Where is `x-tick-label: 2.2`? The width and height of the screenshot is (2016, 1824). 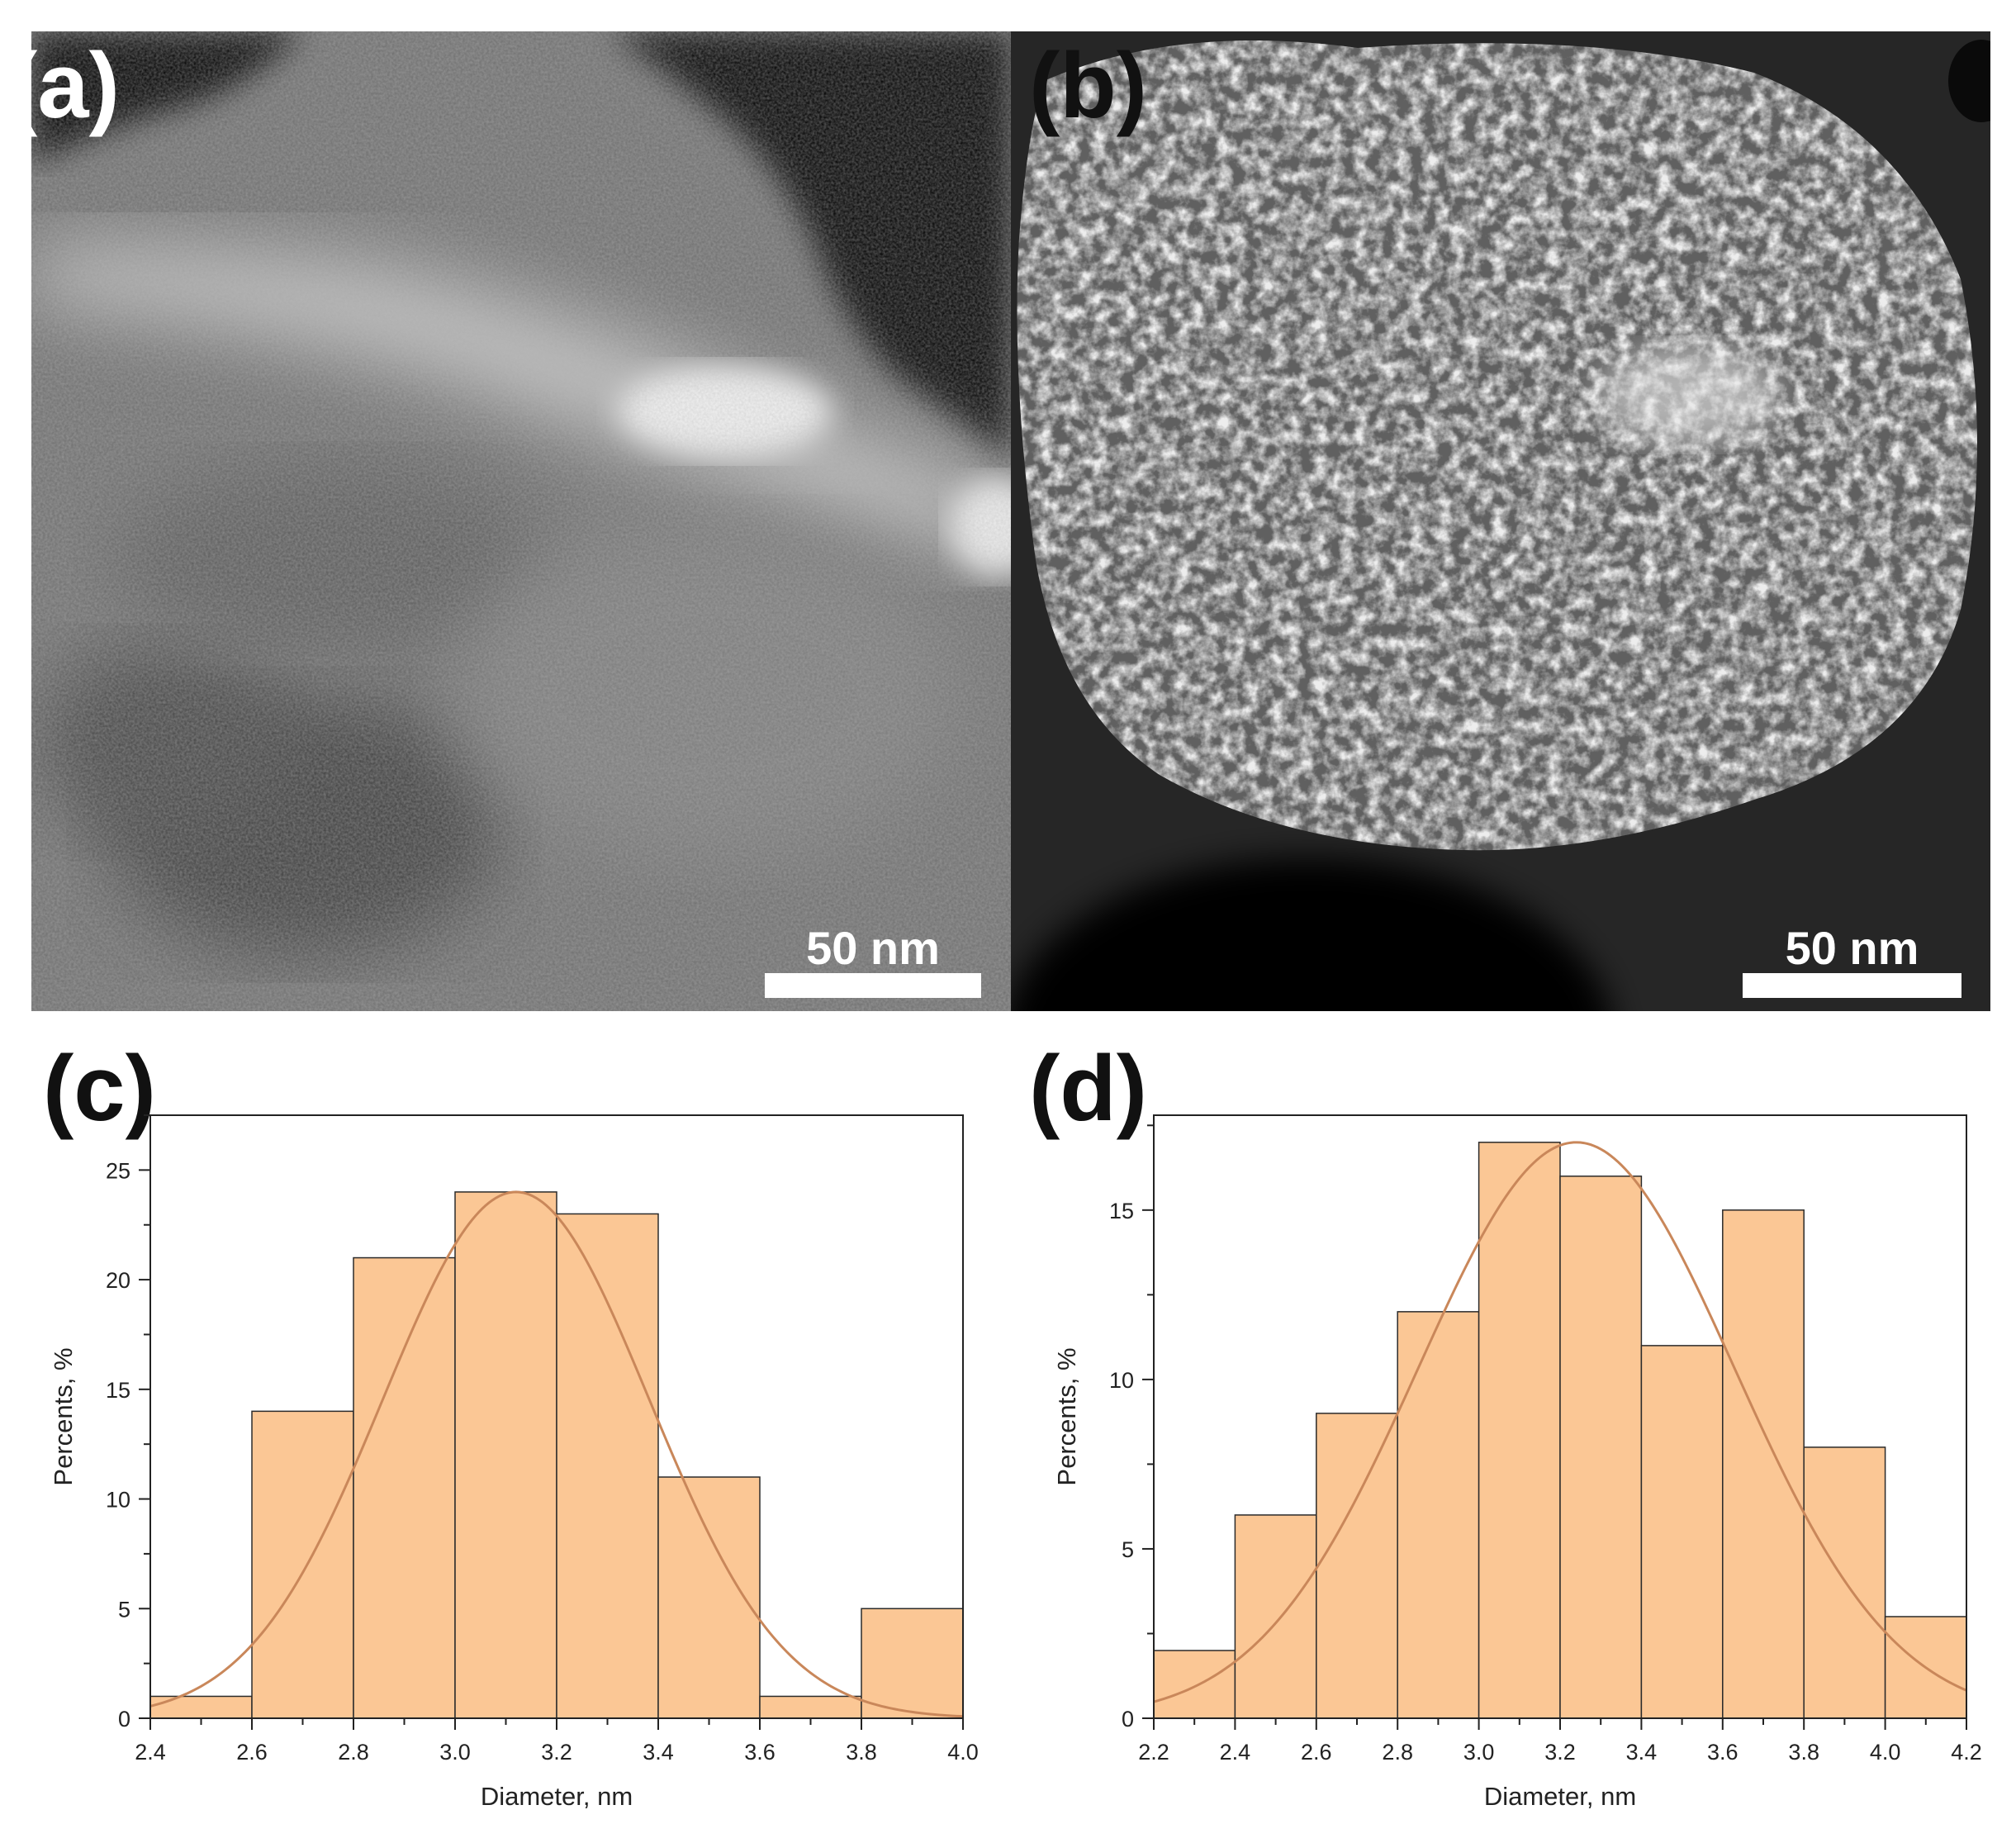
x-tick-label: 2.2 is located at coordinates (1153, 1752).